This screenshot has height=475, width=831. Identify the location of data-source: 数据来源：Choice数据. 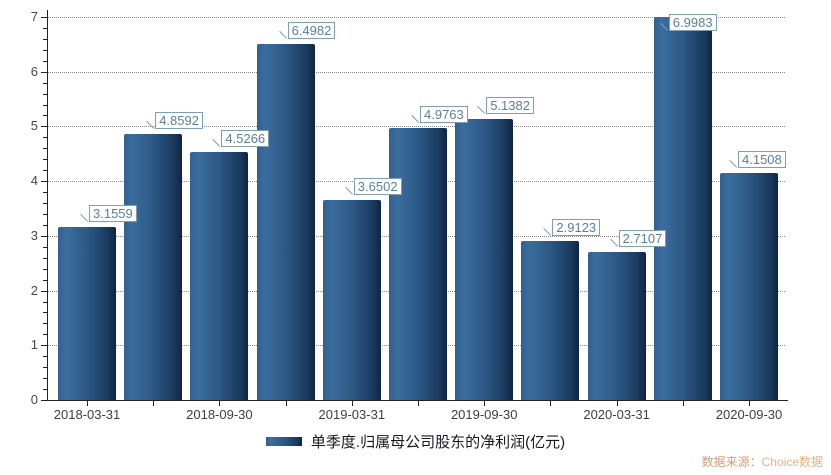
(762, 461).